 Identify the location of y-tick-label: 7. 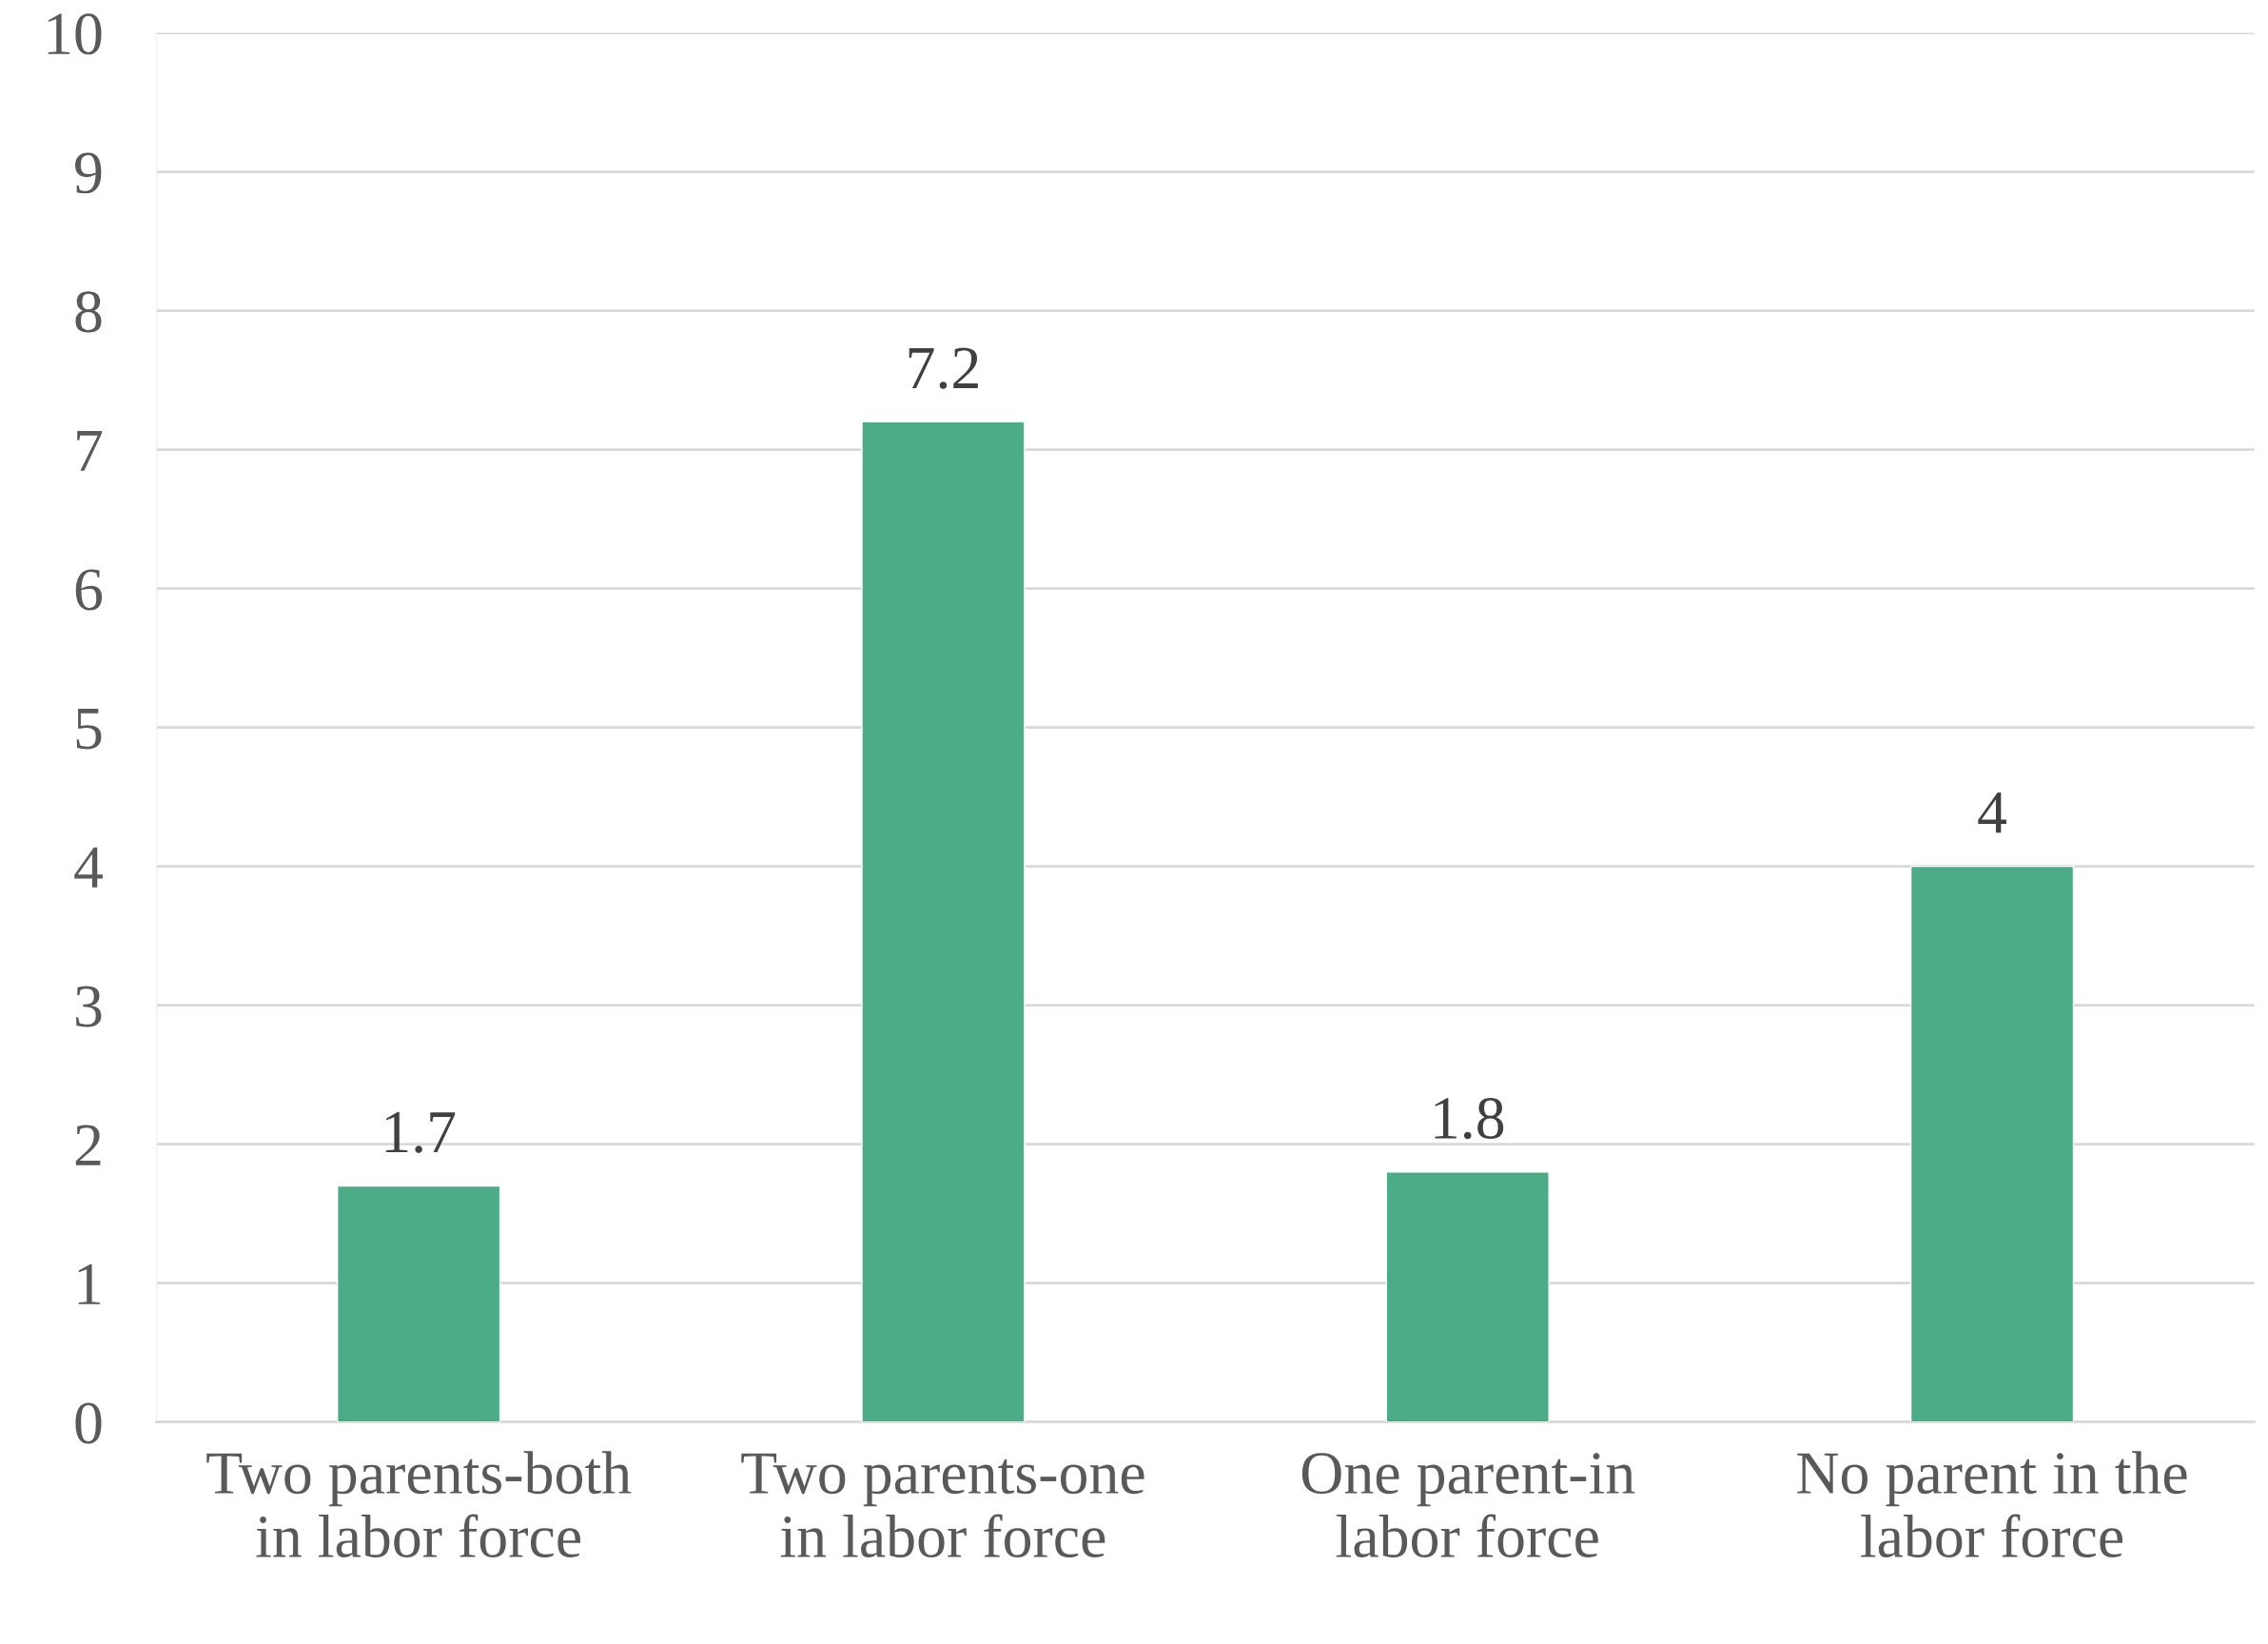
(90, 450).